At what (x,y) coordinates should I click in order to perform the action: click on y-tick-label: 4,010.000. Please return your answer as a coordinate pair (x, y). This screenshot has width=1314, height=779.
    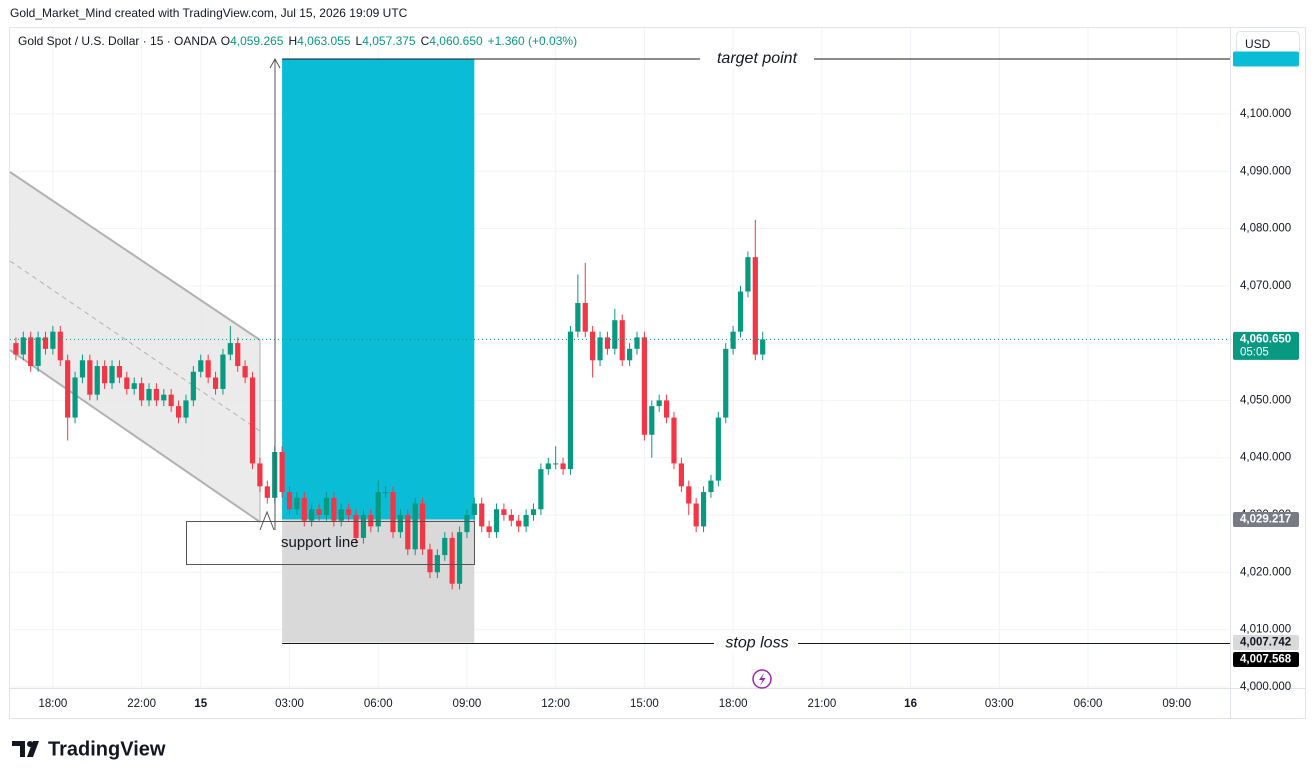
    Looking at the image, I should click on (1265, 630).